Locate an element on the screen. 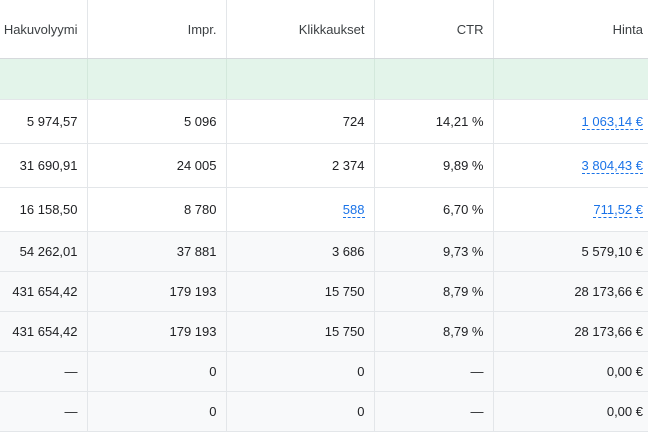 The image size is (648, 432). table-cell: 9,89 % is located at coordinates (434, 165).